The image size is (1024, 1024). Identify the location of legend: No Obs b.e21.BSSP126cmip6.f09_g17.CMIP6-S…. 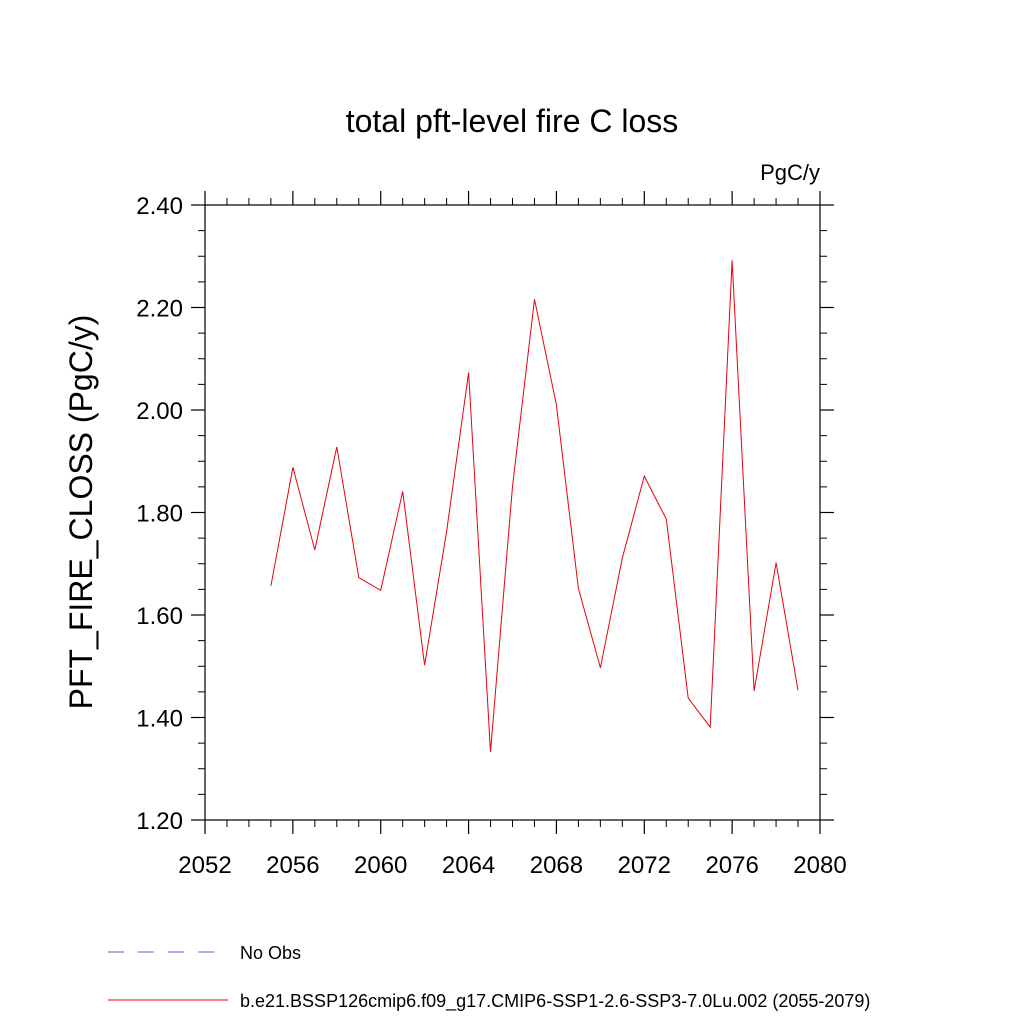
(489, 977).